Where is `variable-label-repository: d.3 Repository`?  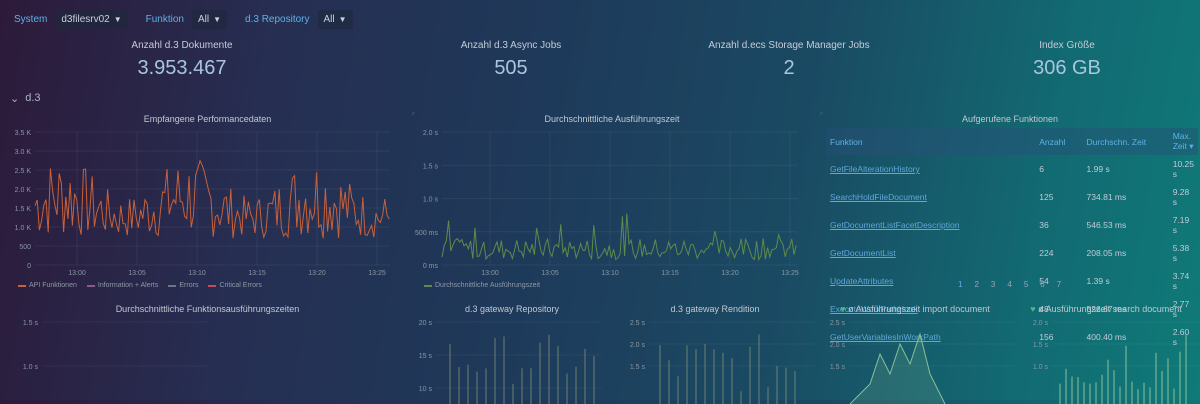
variable-label-repository: d.3 Repository is located at coordinates (277, 19).